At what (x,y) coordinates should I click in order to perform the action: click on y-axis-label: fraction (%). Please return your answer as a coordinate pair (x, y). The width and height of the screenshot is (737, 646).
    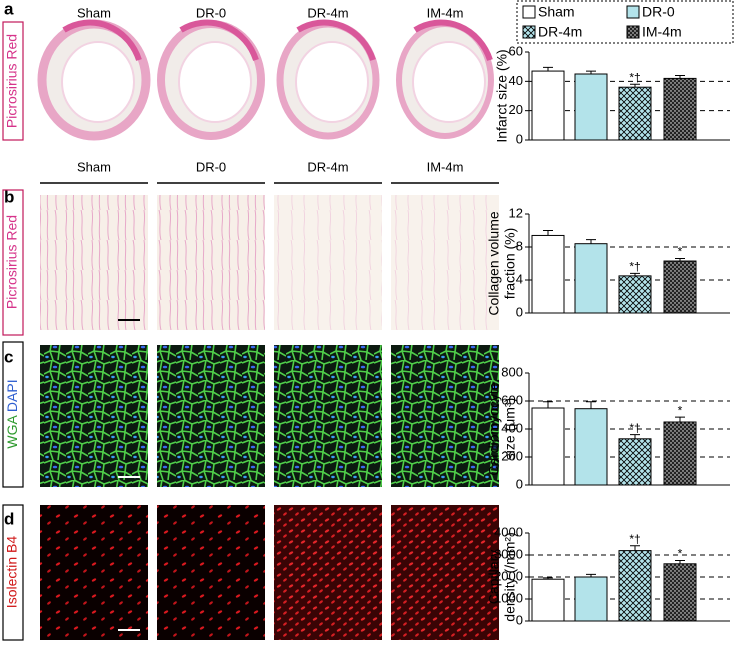
    Looking at the image, I should click on (510, 264).